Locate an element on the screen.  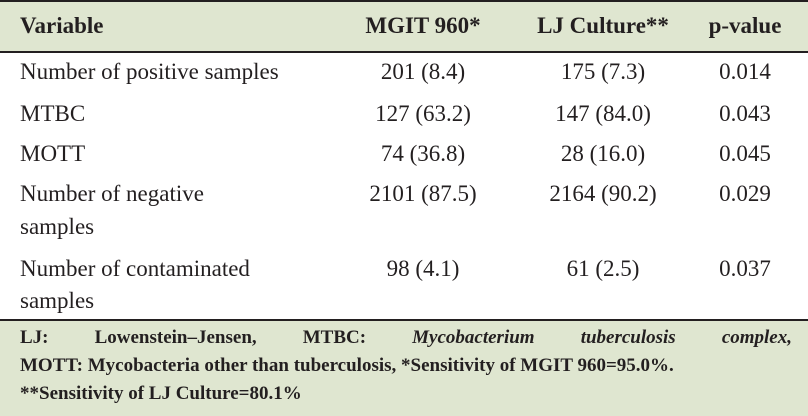
header-p-value: p-value is located at coordinates (745, 25).